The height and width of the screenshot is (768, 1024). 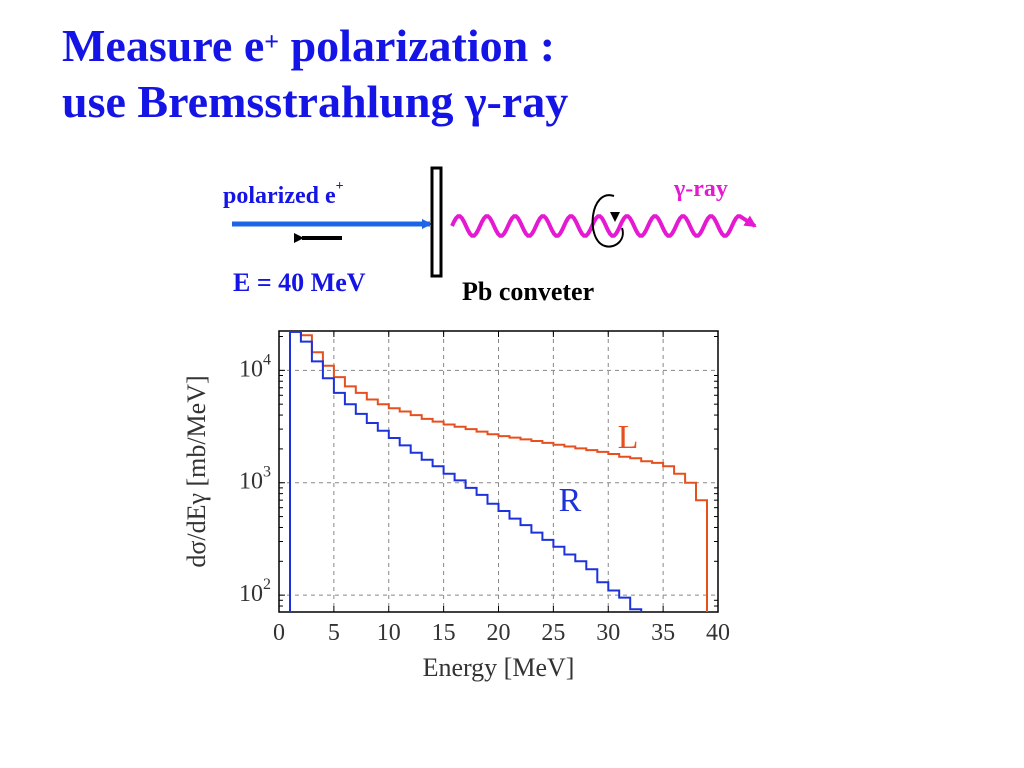 I want to click on title-line-2: use Bremsstrahlung γ-ray, so click(x=315, y=101).